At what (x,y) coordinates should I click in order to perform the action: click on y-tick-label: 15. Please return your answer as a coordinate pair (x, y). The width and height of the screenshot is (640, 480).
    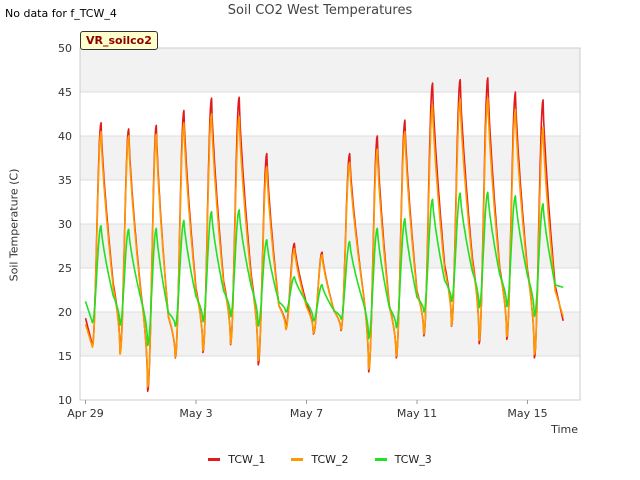
    Looking at the image, I should click on (65, 356).